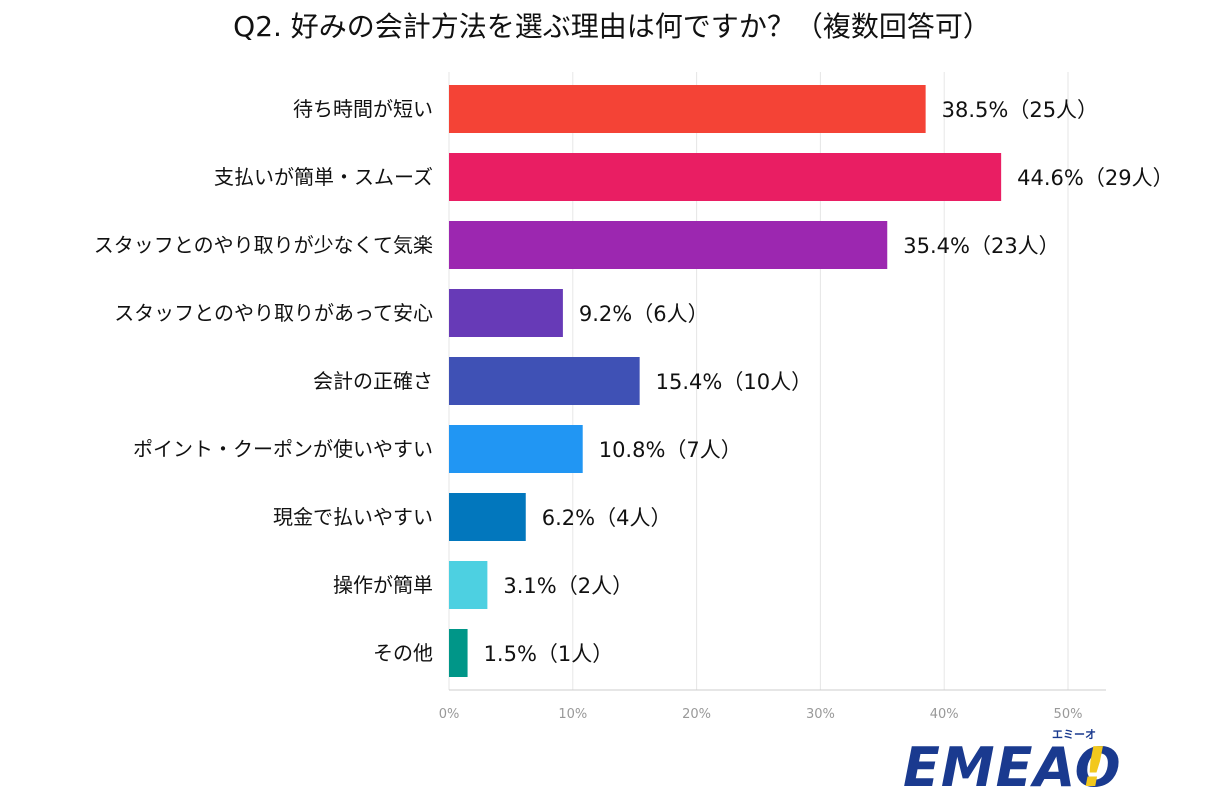 The width and height of the screenshot is (1225, 802). I want to click on data-label: 44.6%（29人）, so click(1095, 178).